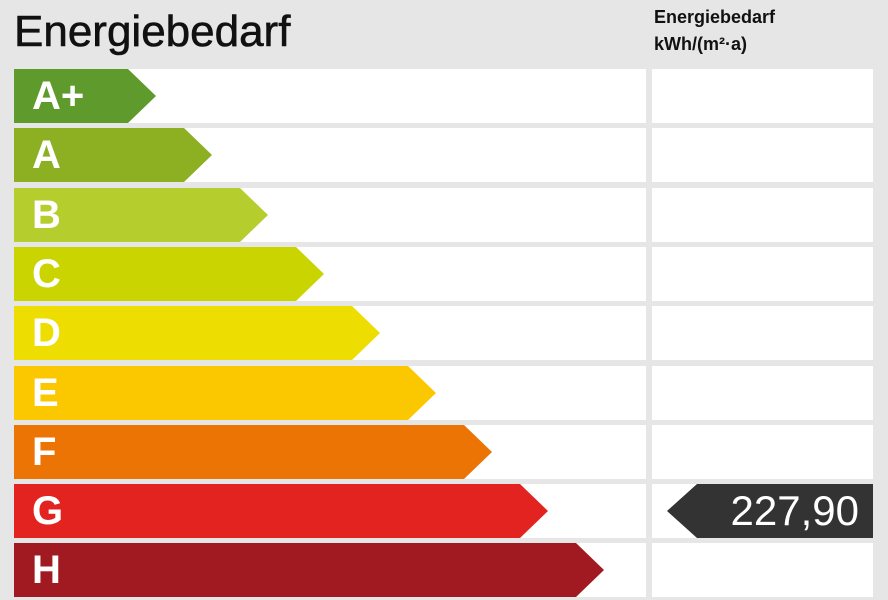 This screenshot has width=888, height=600. I want to click on class-arrow: A, so click(113, 155).